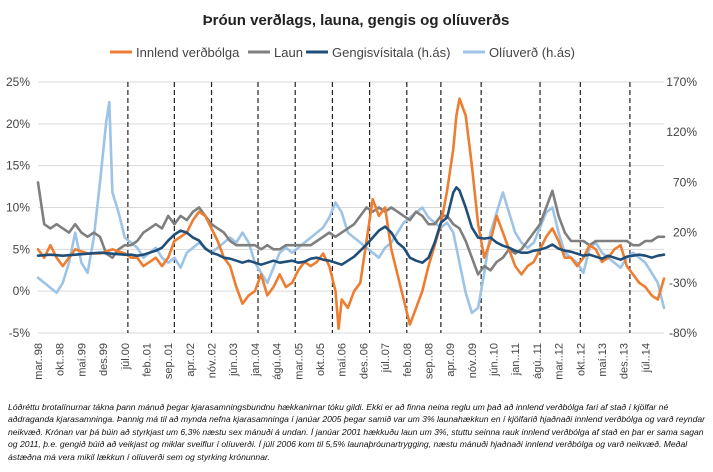 The image size is (713, 472). What do you see at coordinates (278, 361) in the screenshot?
I see `x-tick-label: ágú..04` at bounding box center [278, 361].